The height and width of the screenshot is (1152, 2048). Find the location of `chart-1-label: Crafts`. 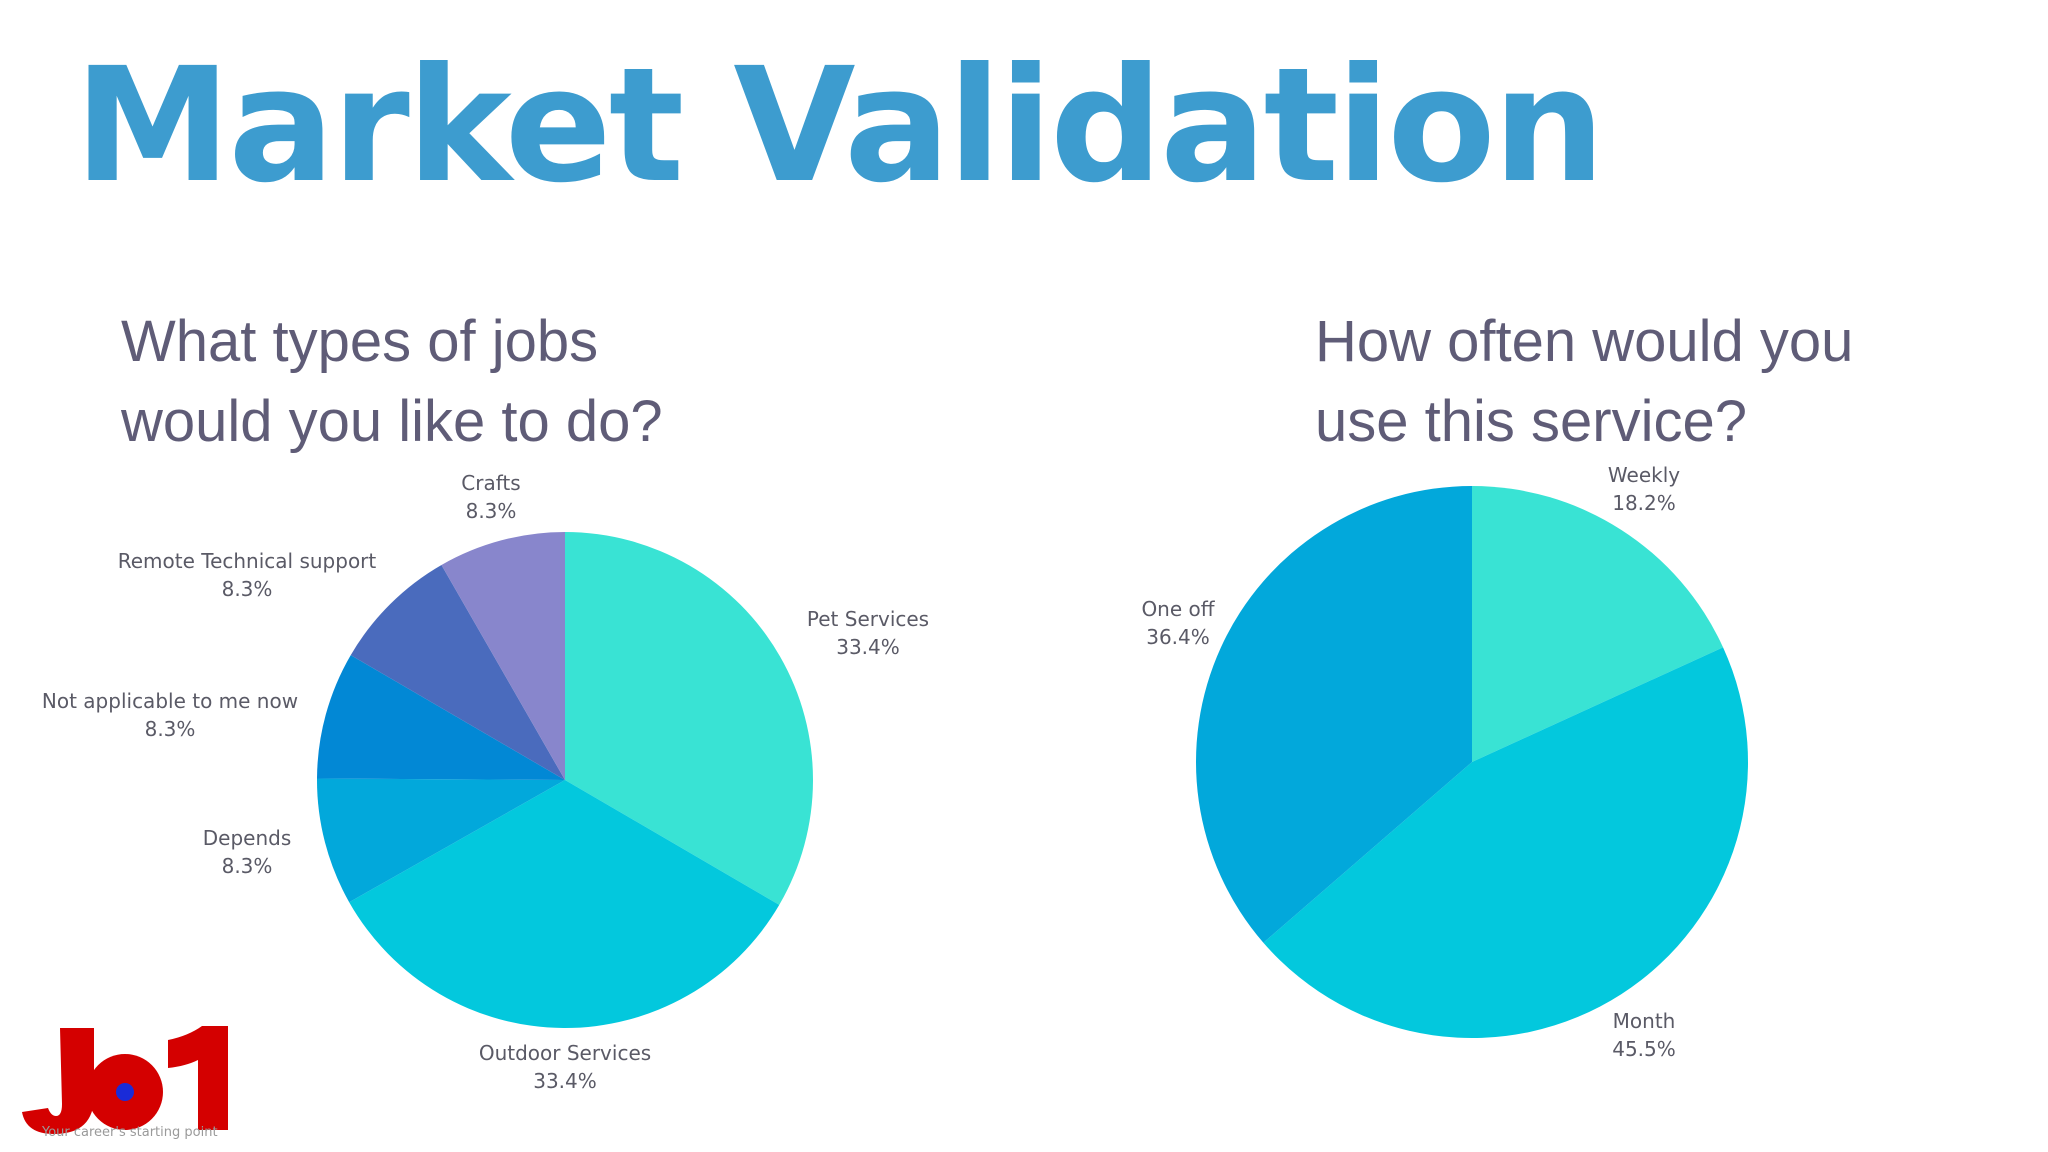

chart-1-label: Crafts is located at coordinates (490, 483).